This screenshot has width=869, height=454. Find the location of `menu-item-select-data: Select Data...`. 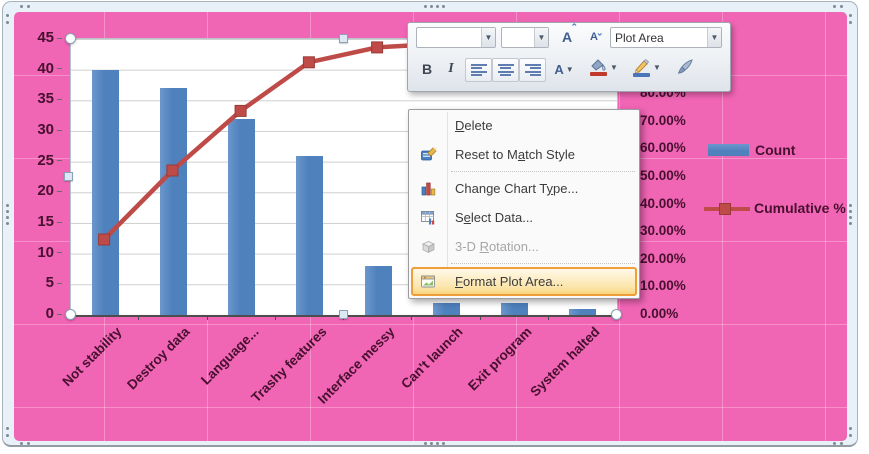

menu-item-select-data: Select Data... is located at coordinates (524, 217).